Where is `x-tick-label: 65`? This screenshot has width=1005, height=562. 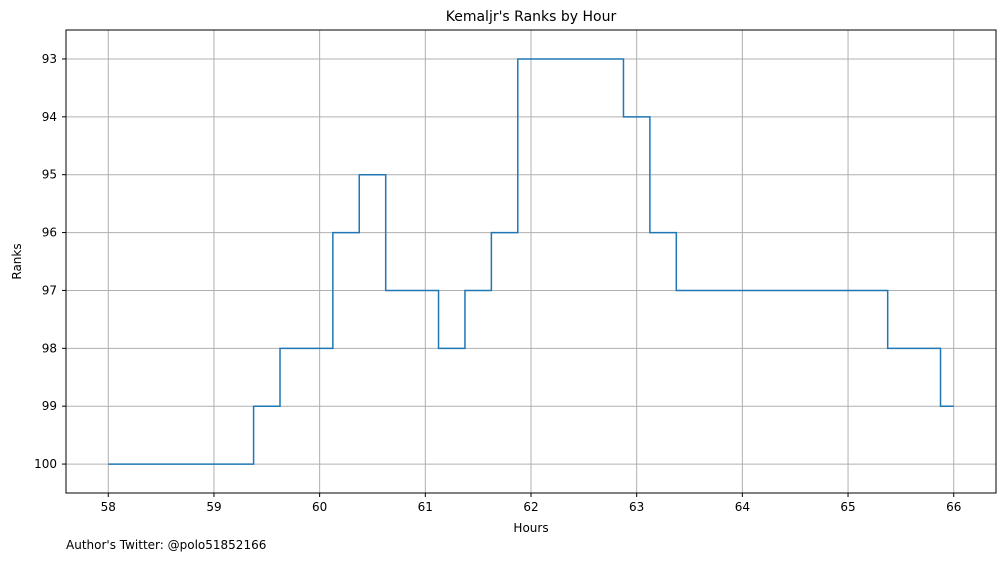
x-tick-label: 65 is located at coordinates (847, 507).